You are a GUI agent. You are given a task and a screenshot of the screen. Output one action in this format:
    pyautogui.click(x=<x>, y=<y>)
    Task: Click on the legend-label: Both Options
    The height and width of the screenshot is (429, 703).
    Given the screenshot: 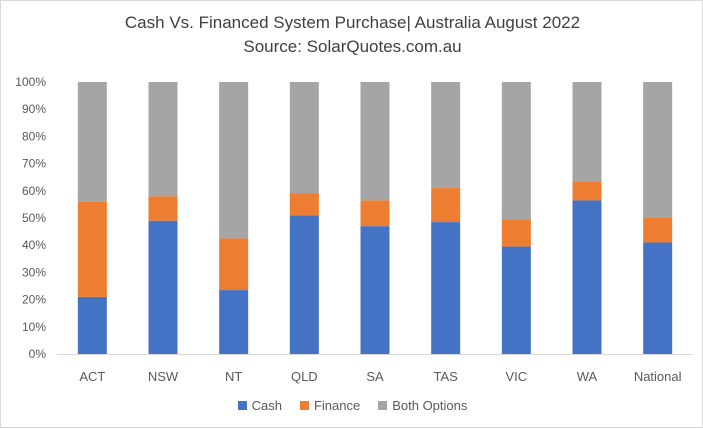 What is the action you would take?
    pyautogui.click(x=430, y=405)
    